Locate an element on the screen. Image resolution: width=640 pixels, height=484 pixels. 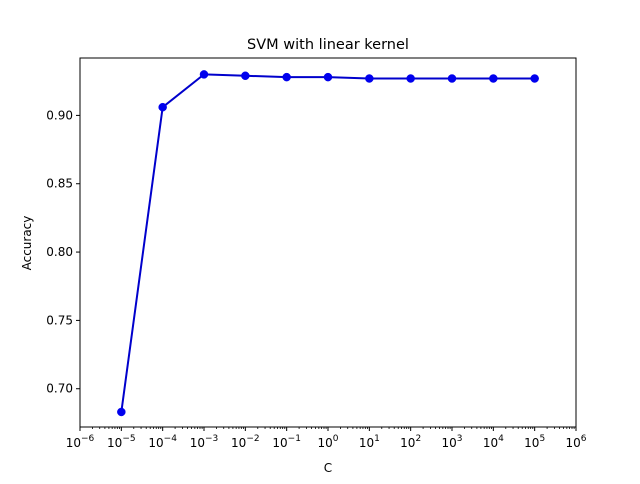
x-axis-label: C is located at coordinates (328, 468).